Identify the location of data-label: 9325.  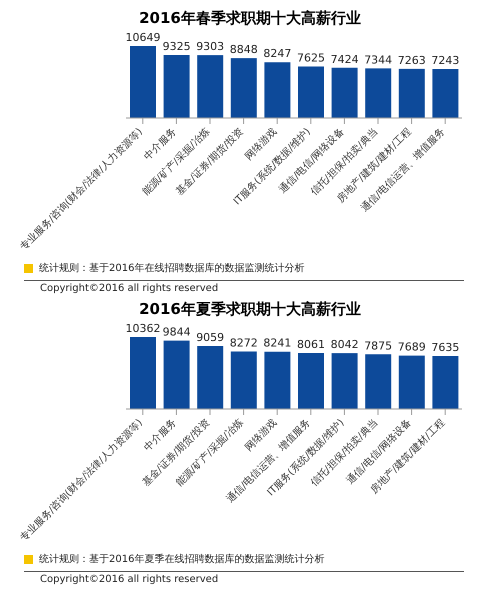
(176, 46).